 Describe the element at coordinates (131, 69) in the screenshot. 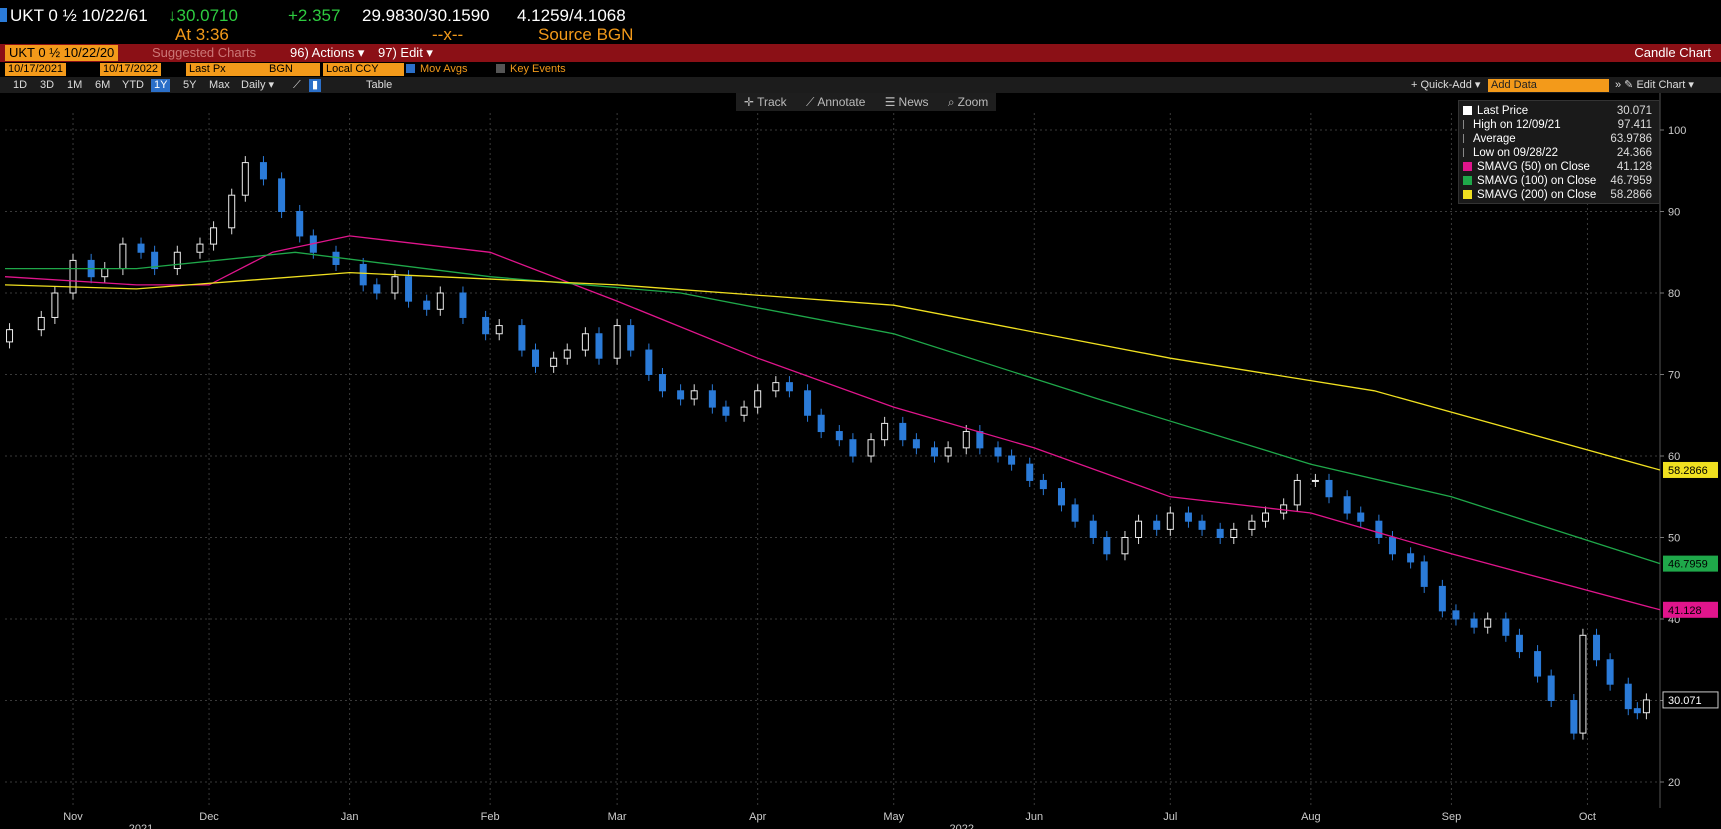

I see `end-date-field: 10/17/2022` at that location.